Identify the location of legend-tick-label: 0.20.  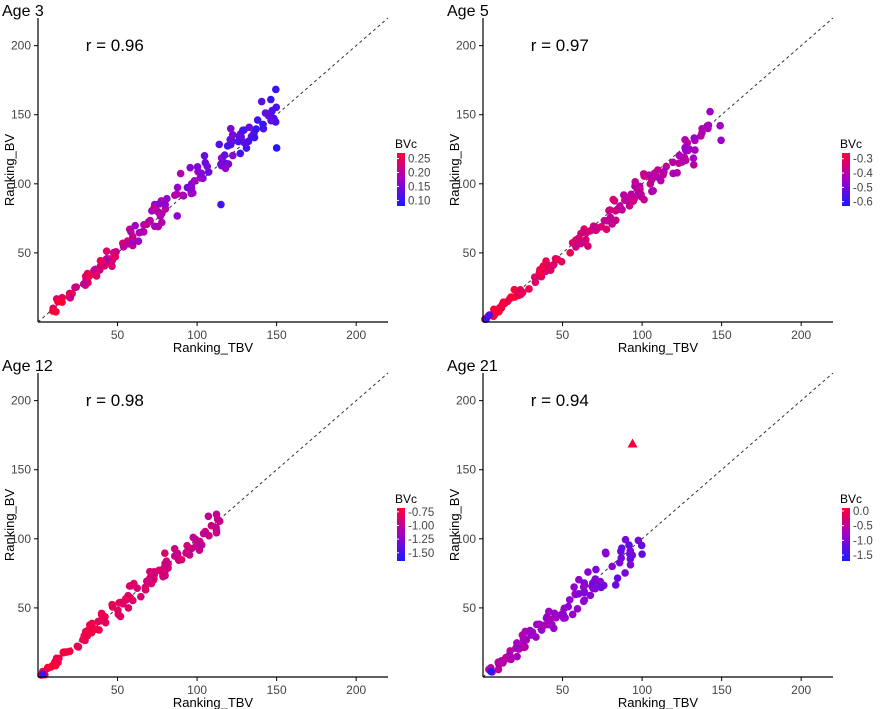
(419, 174).